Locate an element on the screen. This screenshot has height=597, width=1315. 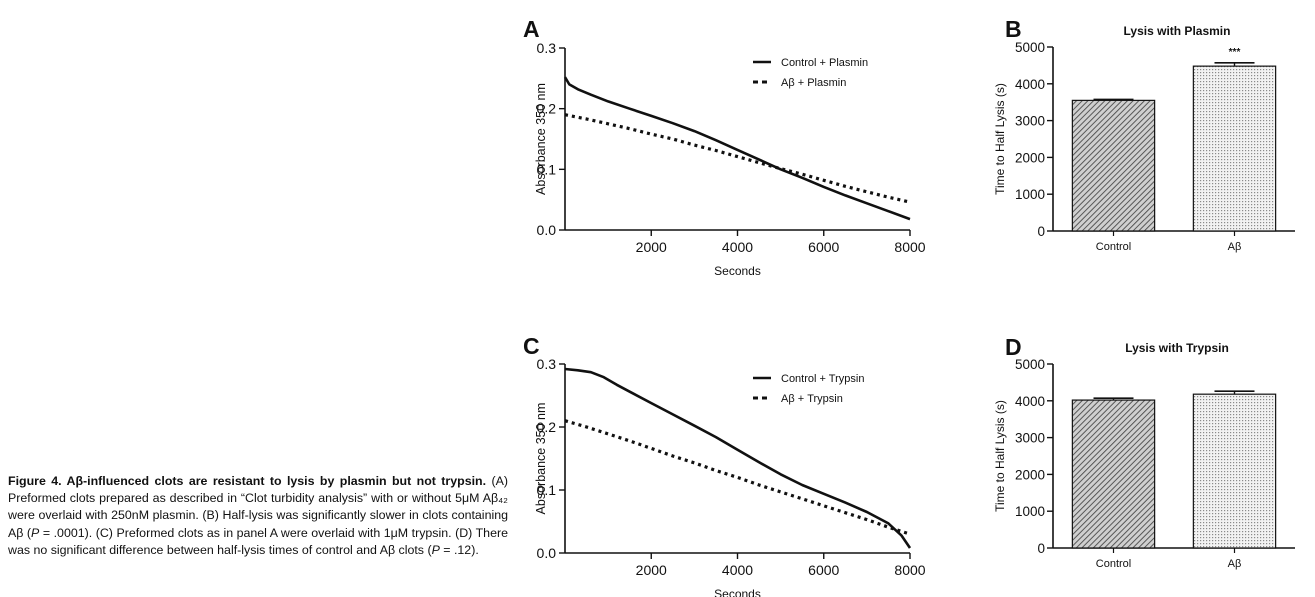
legend-label-2: Aβ + Trypsin is located at coordinates (812, 399).